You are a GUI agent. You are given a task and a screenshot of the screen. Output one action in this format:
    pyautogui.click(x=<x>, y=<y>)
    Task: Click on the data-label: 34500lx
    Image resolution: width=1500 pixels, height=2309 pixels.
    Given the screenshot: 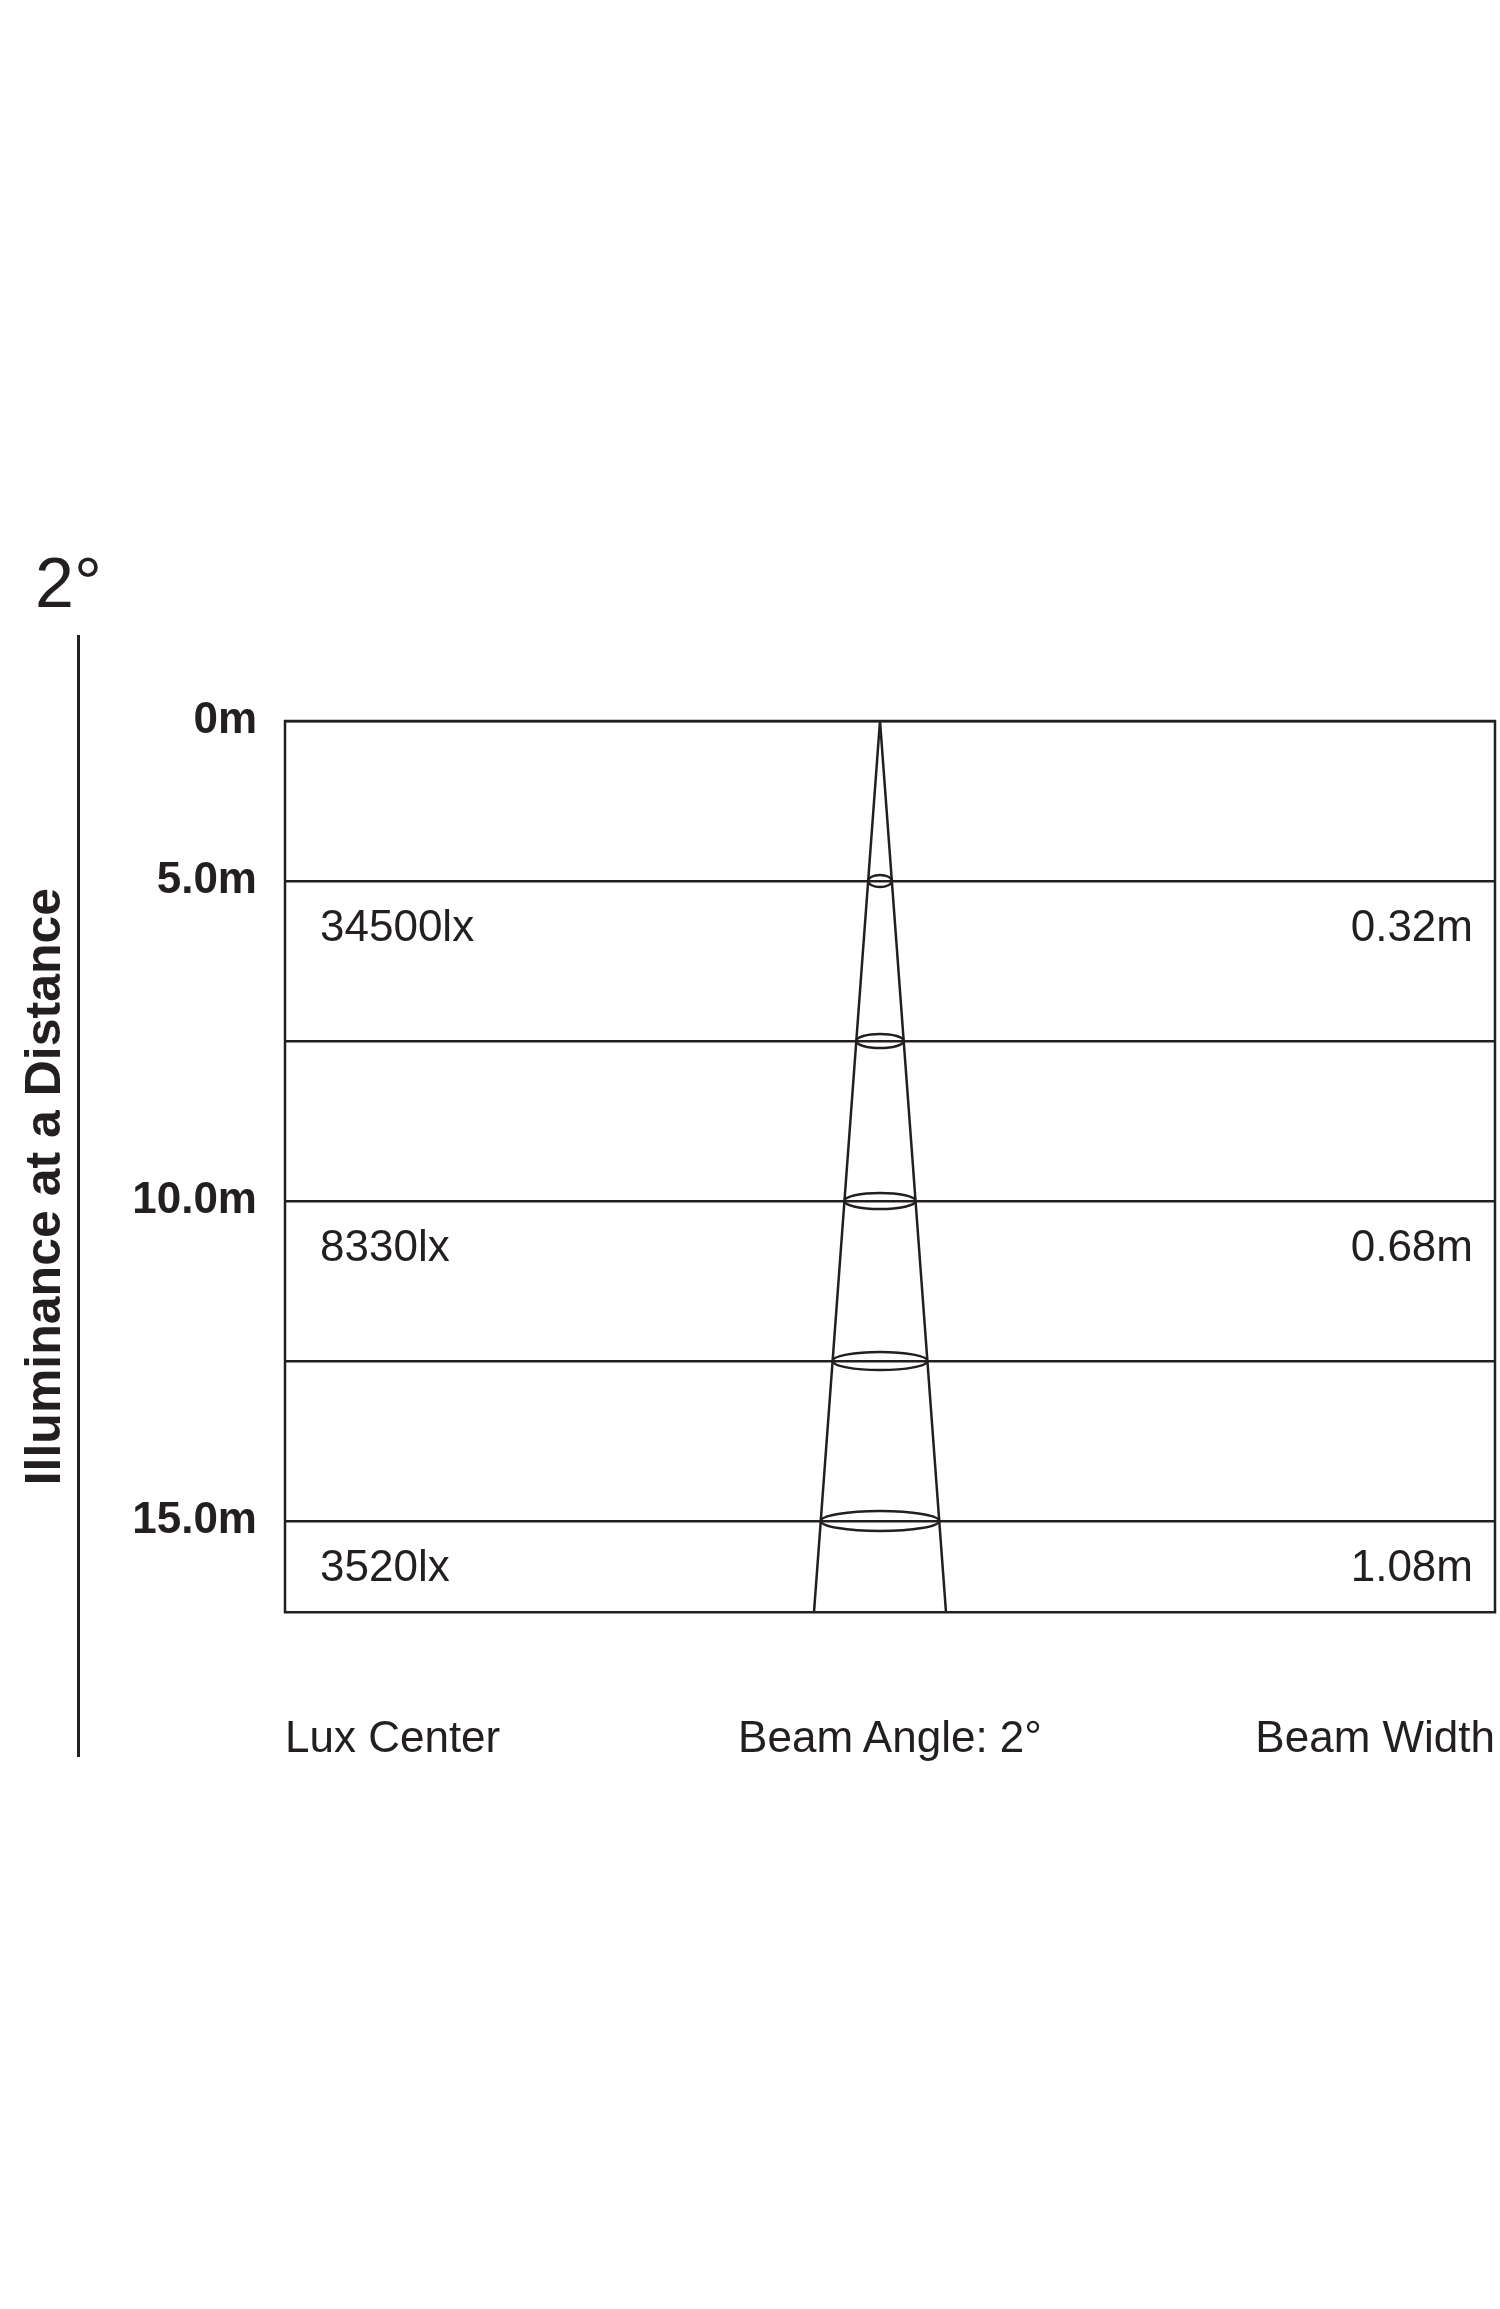 What is the action you would take?
    pyautogui.click(x=397, y=926)
    